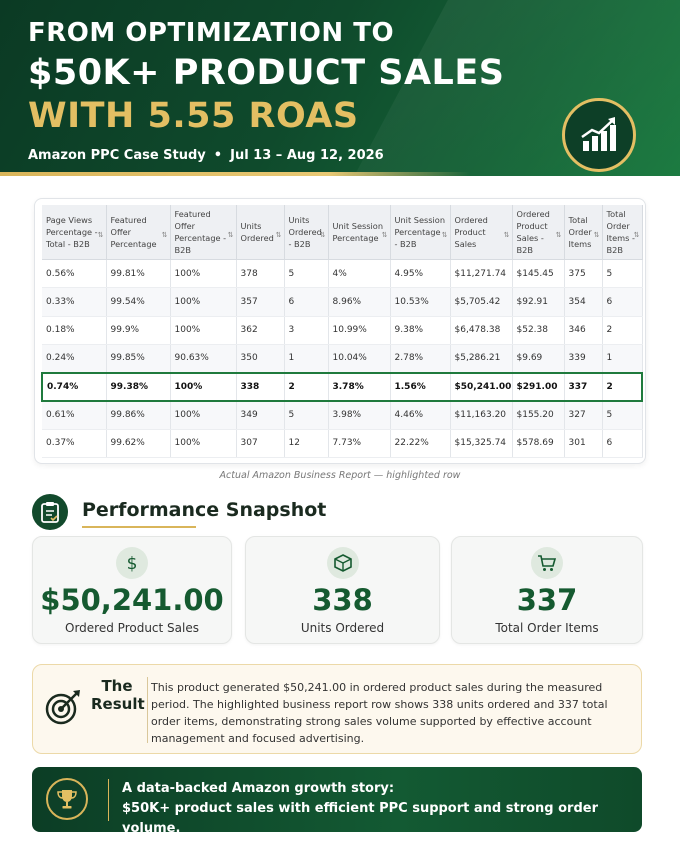  What do you see at coordinates (203, 359) in the screenshot?
I see `table-cell: 90.63%` at bounding box center [203, 359].